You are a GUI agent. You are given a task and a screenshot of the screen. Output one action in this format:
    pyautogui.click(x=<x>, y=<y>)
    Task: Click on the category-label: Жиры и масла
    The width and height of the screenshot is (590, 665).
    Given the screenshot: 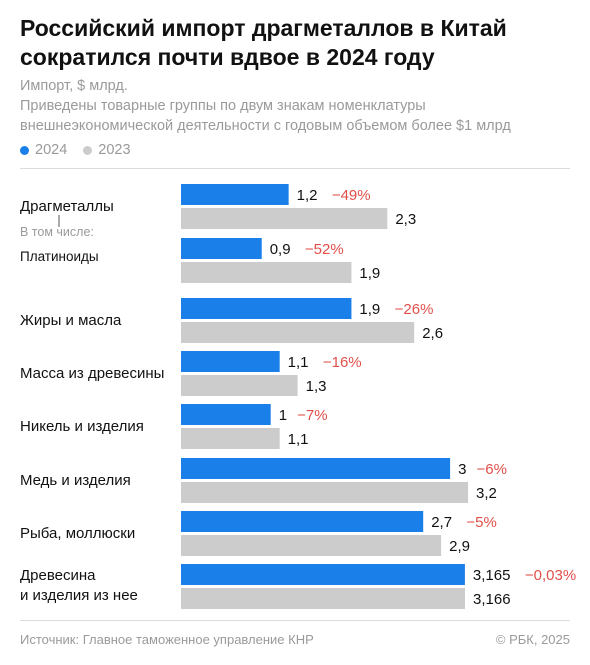 What is the action you would take?
    pyautogui.click(x=71, y=320)
    